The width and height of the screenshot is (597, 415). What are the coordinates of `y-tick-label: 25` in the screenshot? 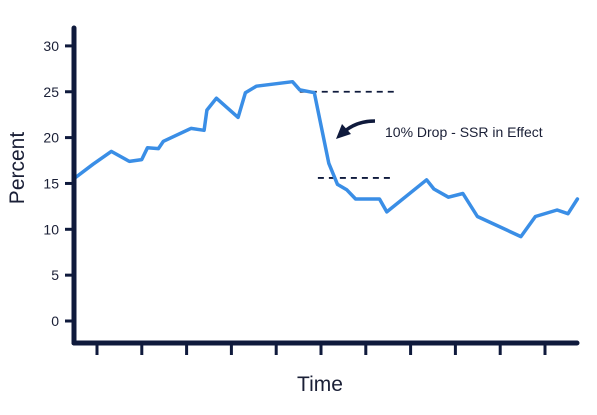 It's located at (51, 92).